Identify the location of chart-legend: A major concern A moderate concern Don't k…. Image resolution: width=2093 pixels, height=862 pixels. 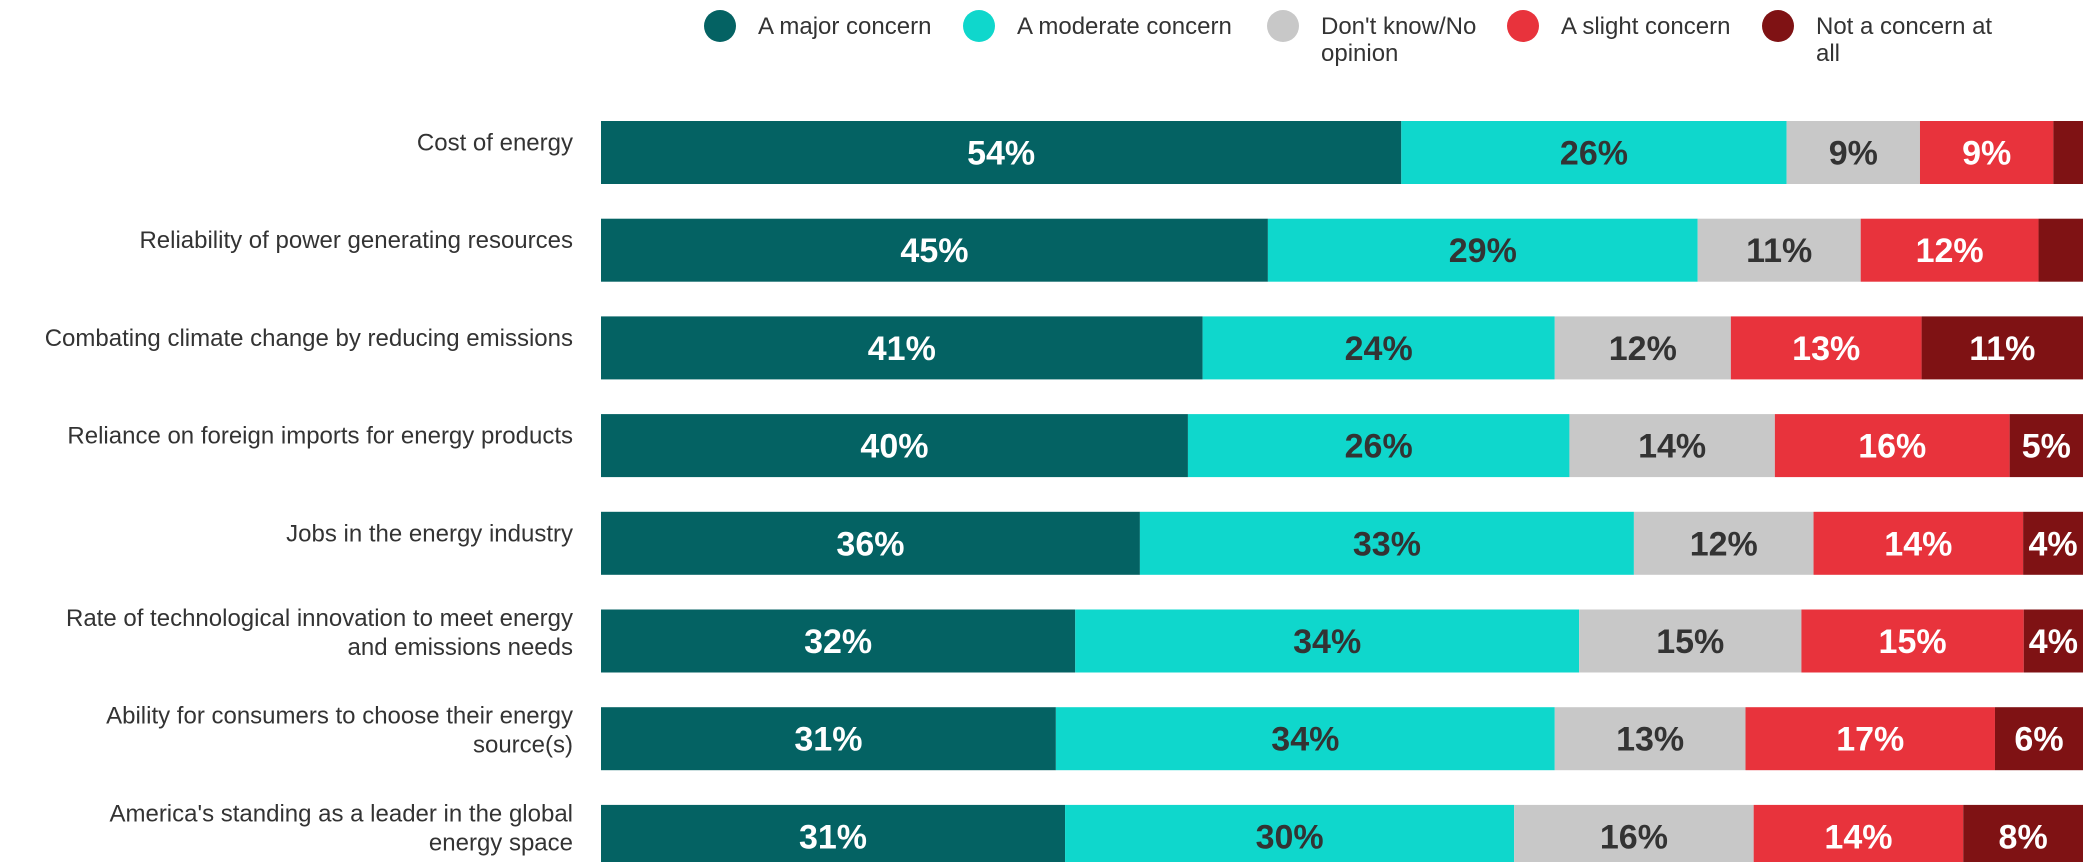
(1348, 38).